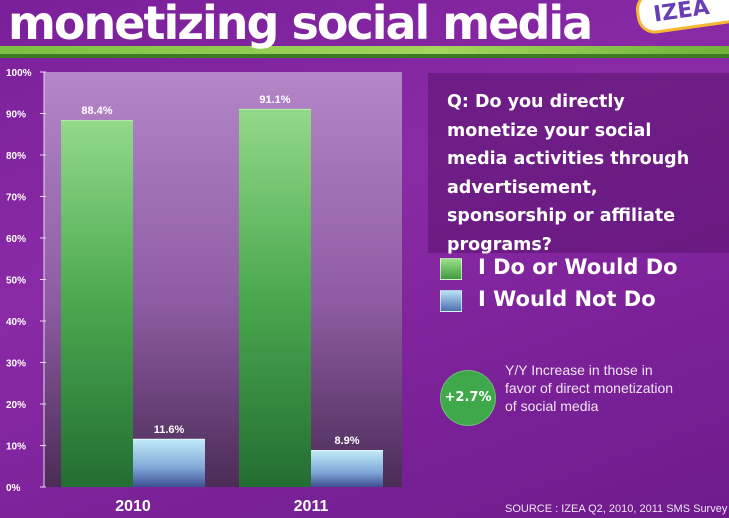 The height and width of the screenshot is (518, 729). I want to click on data-label: 11.6%, so click(169, 430).